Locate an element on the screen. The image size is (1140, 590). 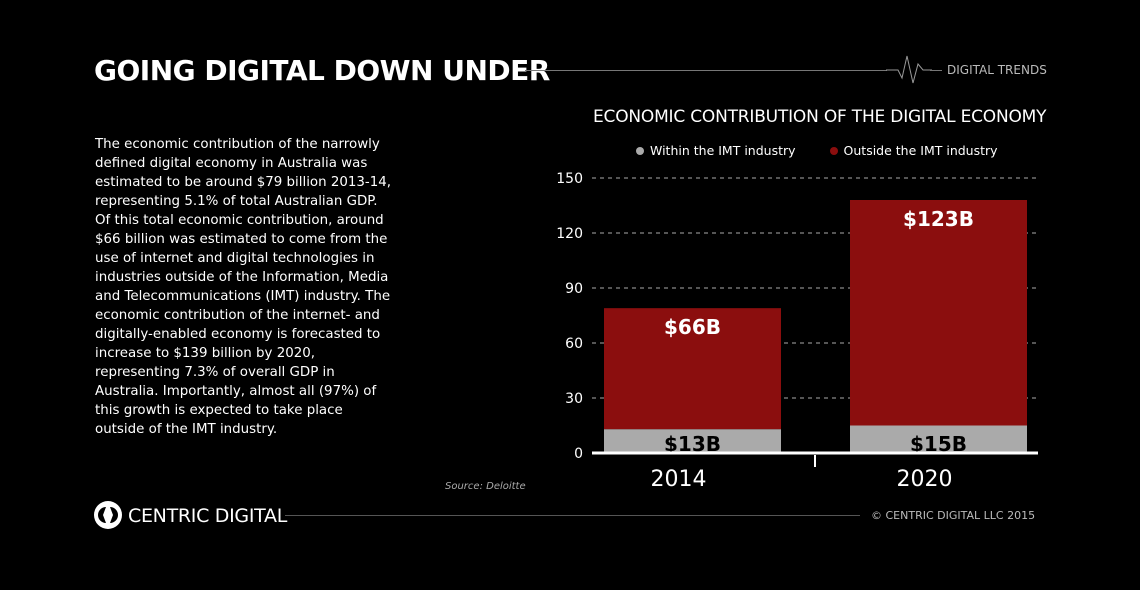
legend-item-outside: Outside the IMT industry is located at coordinates (913, 150).